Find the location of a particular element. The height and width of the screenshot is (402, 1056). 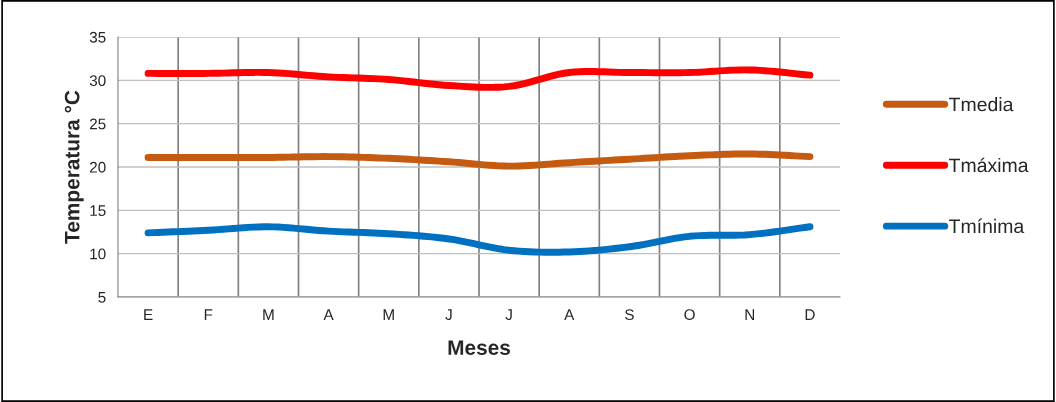

y-tick-label: 10 is located at coordinates (98, 254).